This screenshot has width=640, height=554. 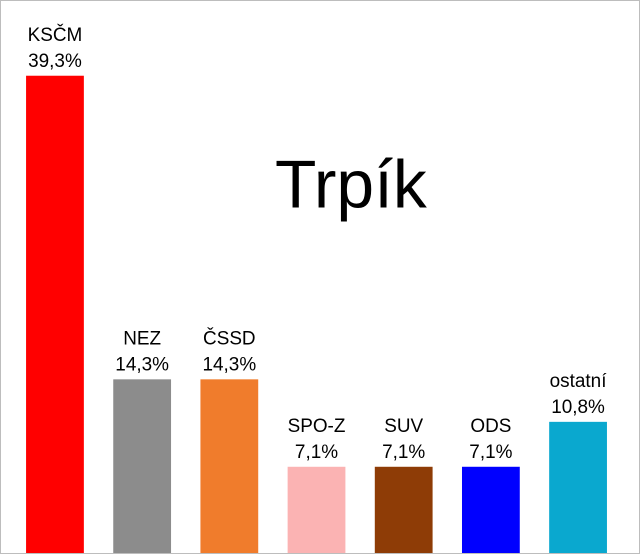 What do you see at coordinates (403, 426) in the screenshot?
I see `category-label-suv: SUV` at bounding box center [403, 426].